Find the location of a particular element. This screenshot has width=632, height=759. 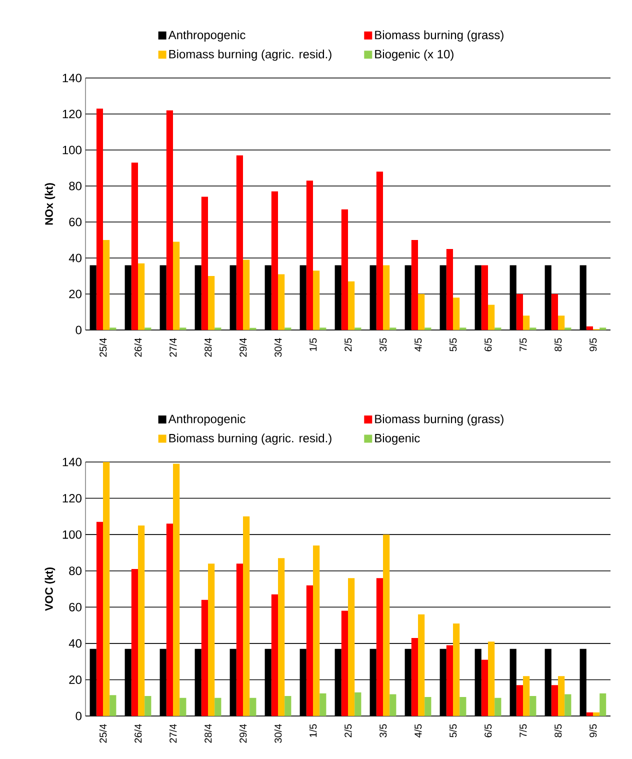

x-tick-label: 7/5 is located at coordinates (523, 345).